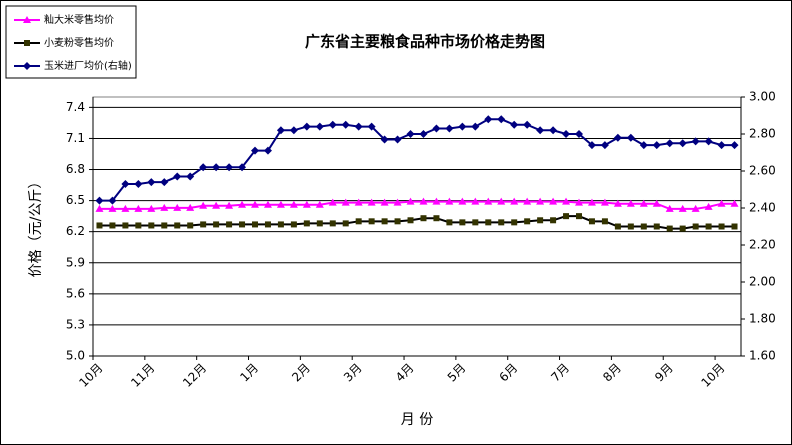  What do you see at coordinates (79, 42) in the screenshot?
I see `legend-label: 小麦粉零售均价` at bounding box center [79, 42].